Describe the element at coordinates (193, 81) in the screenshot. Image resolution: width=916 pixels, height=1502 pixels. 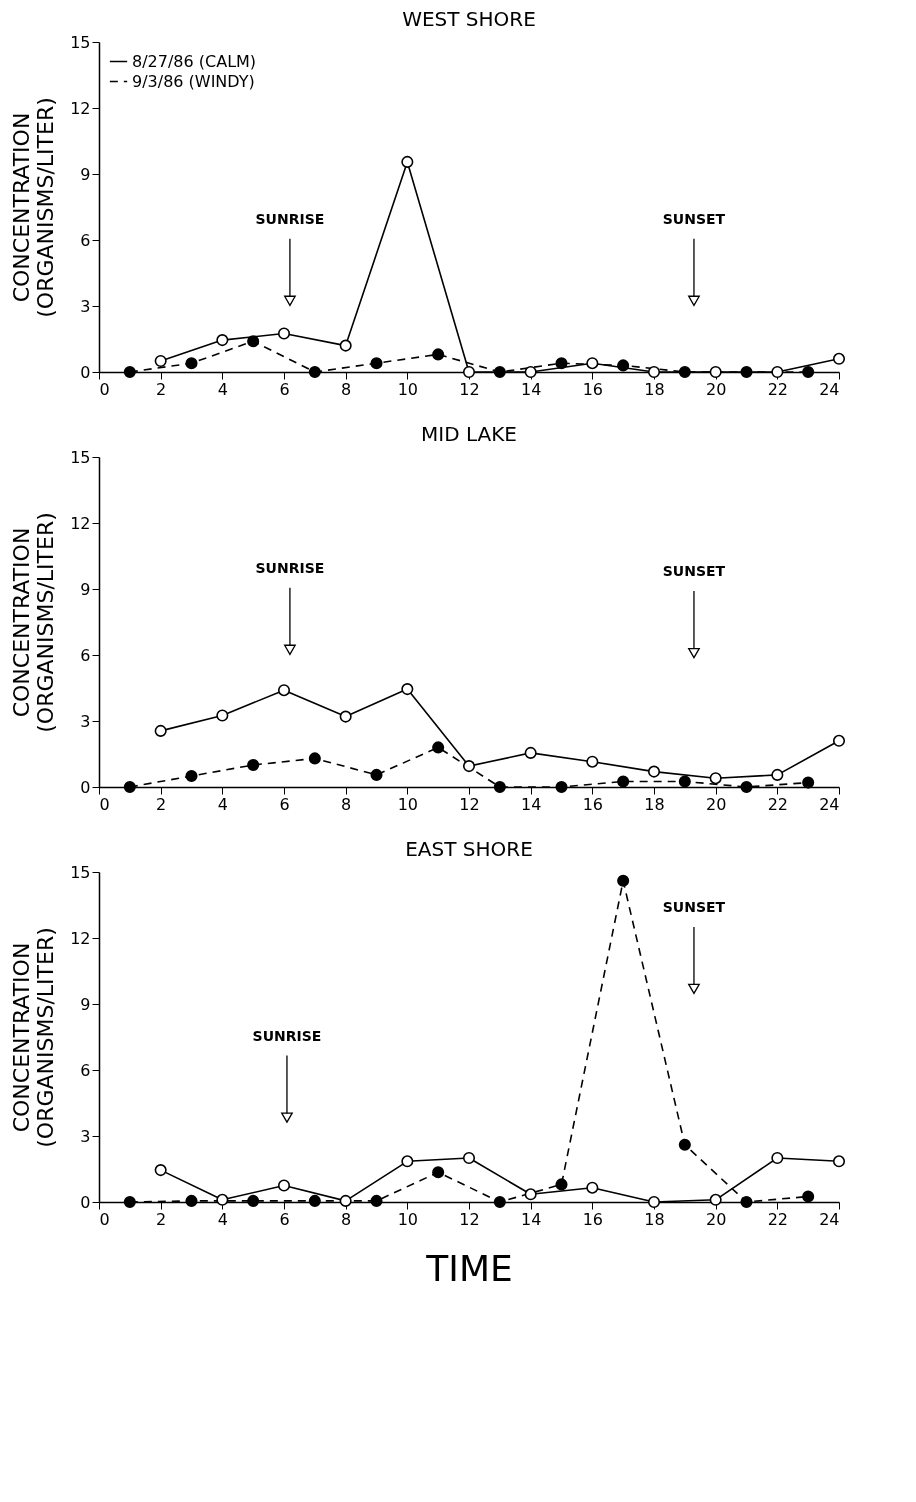
I see `legend-label: 9/3/86 (WINDY)` at that location.